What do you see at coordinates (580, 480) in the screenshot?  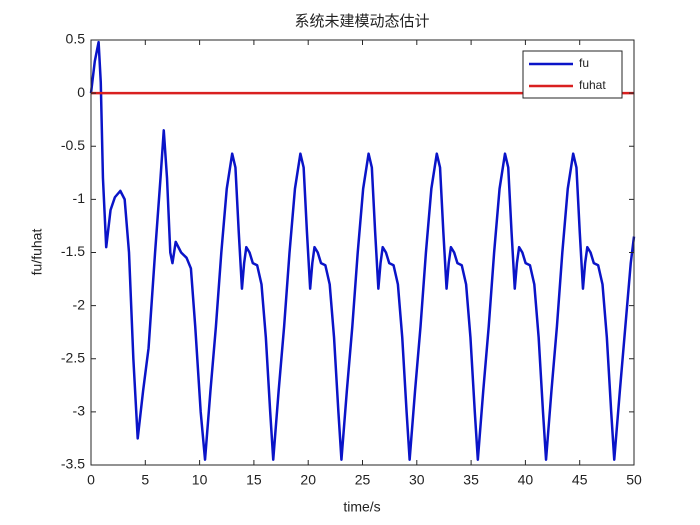 I see `x-tick-label: 45` at bounding box center [580, 480].